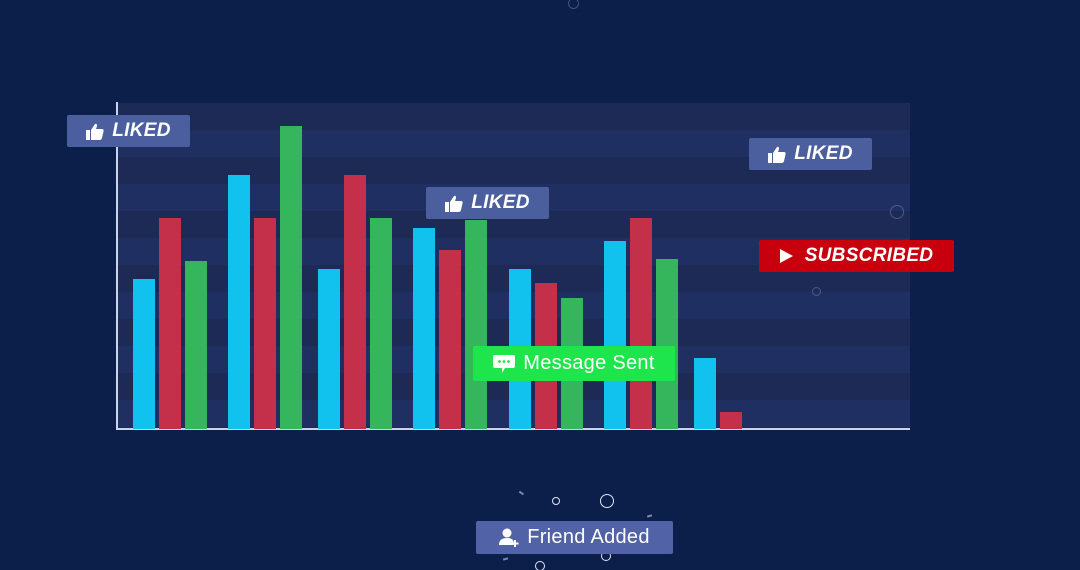 Image resolution: width=1080 pixels, height=570 pixels. I want to click on bar-green-G6, so click(667, 344).